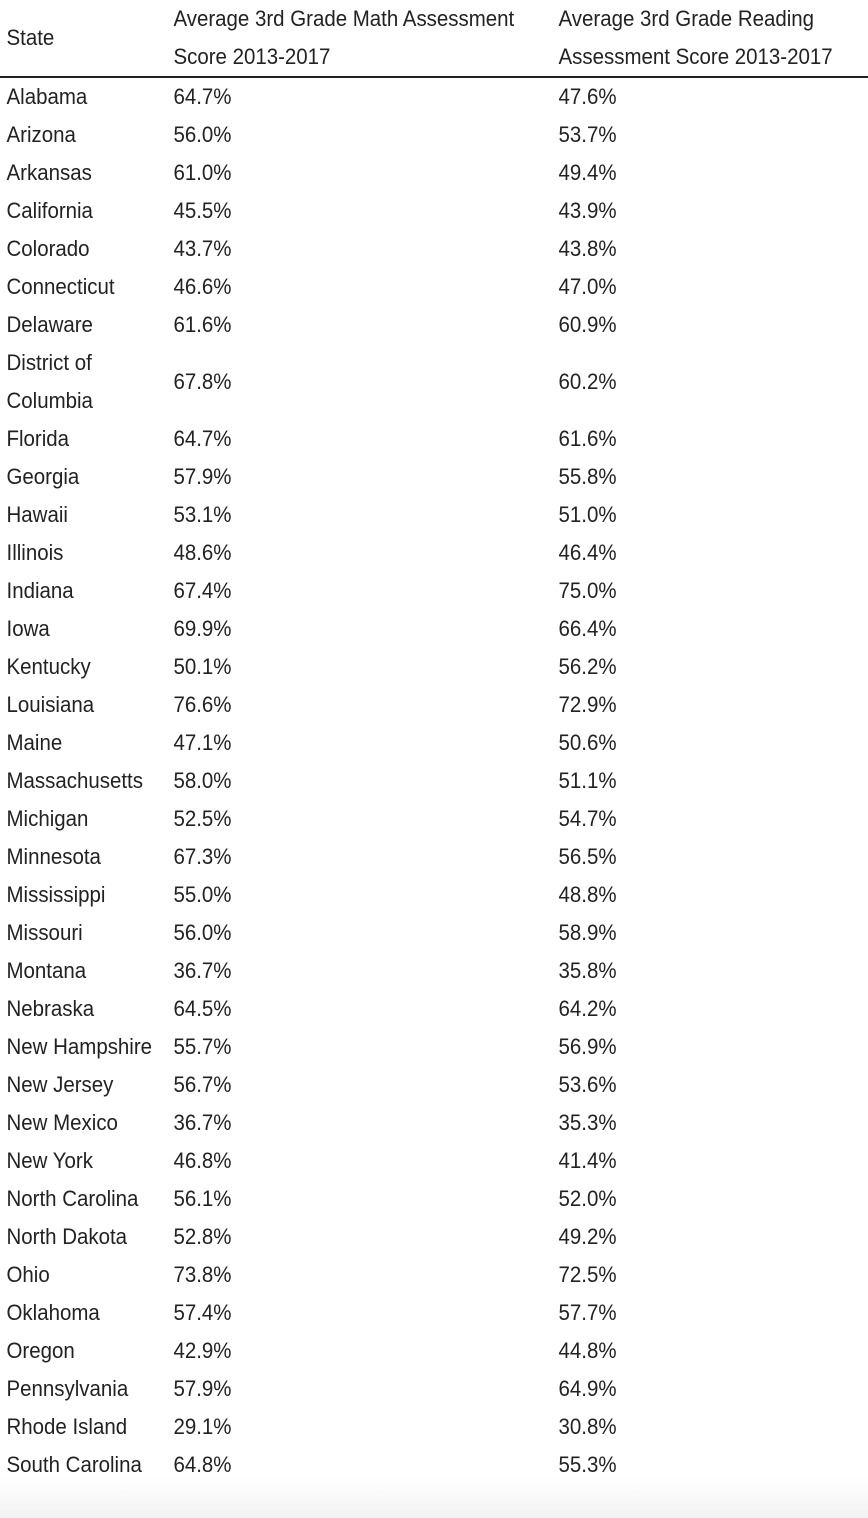 The height and width of the screenshot is (1518, 868). I want to click on table-row: California 45.5% 43.9%, so click(434, 211).